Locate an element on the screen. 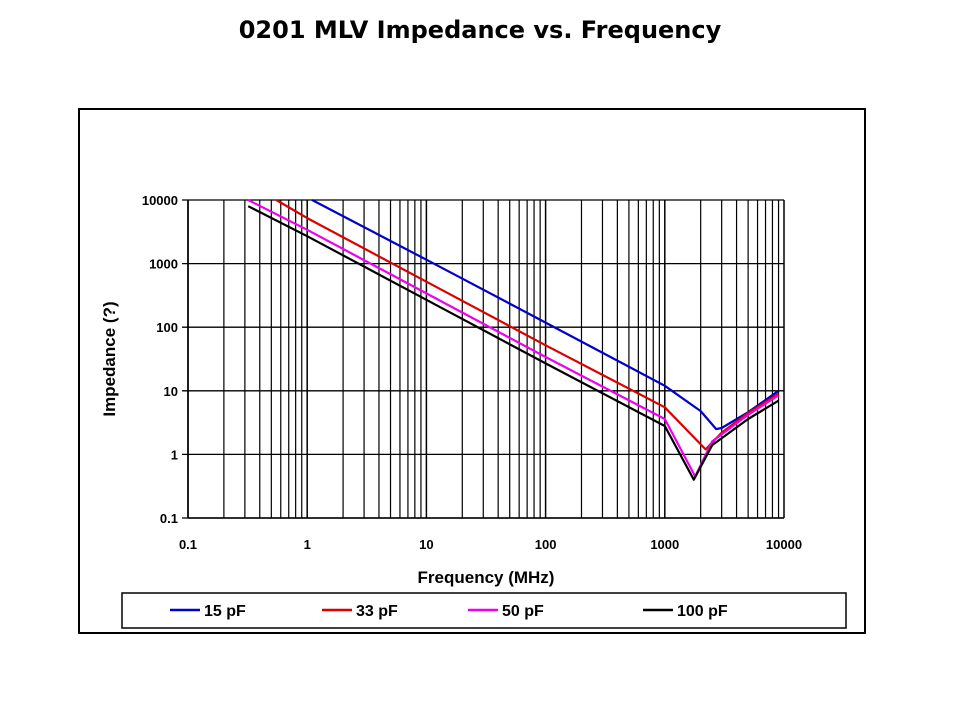  x-tick-label: 1000 is located at coordinates (664, 544).